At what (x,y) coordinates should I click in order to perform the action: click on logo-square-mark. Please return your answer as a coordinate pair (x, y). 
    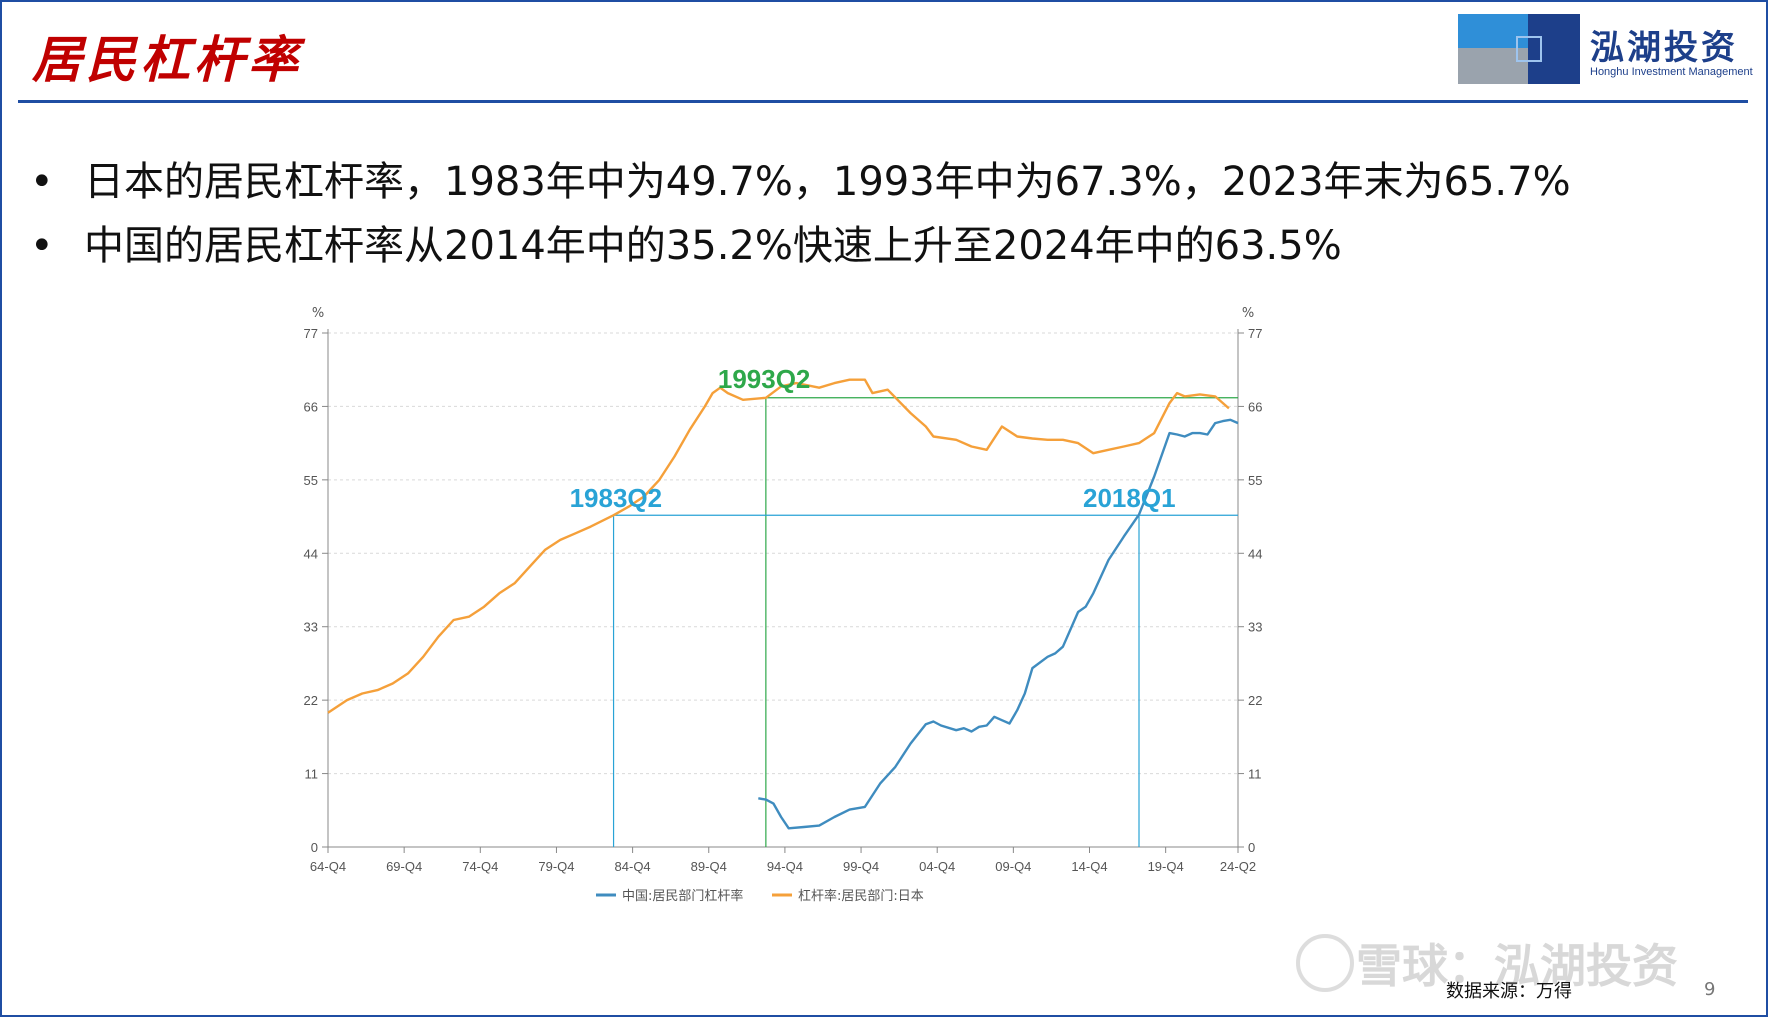
    Looking at the image, I should click on (1529, 49).